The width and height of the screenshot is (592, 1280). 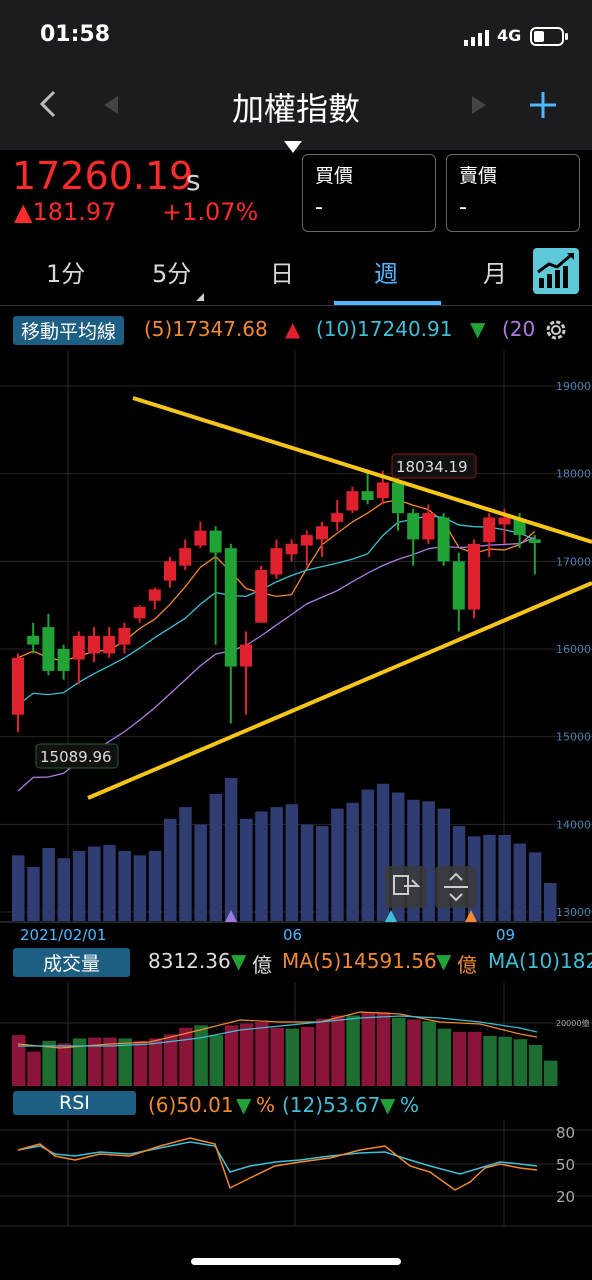 I want to click on volume-ma-lines, so click(x=277, y=1030).